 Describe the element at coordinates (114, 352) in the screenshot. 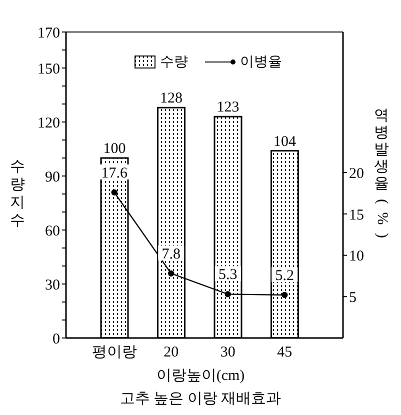

I see `x-tick-label: 평이랑` at that location.